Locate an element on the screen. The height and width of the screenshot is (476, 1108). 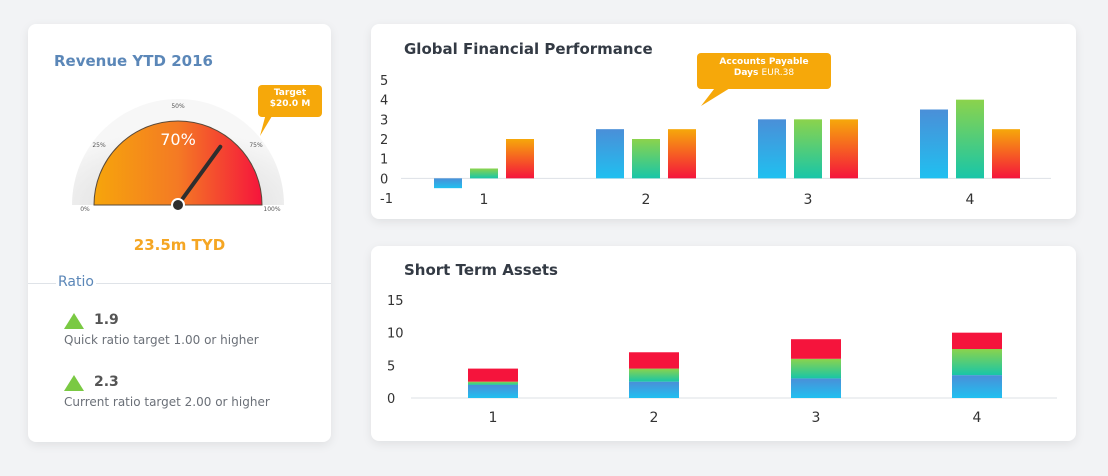
bar-series1-cat4 is located at coordinates (934, 144).